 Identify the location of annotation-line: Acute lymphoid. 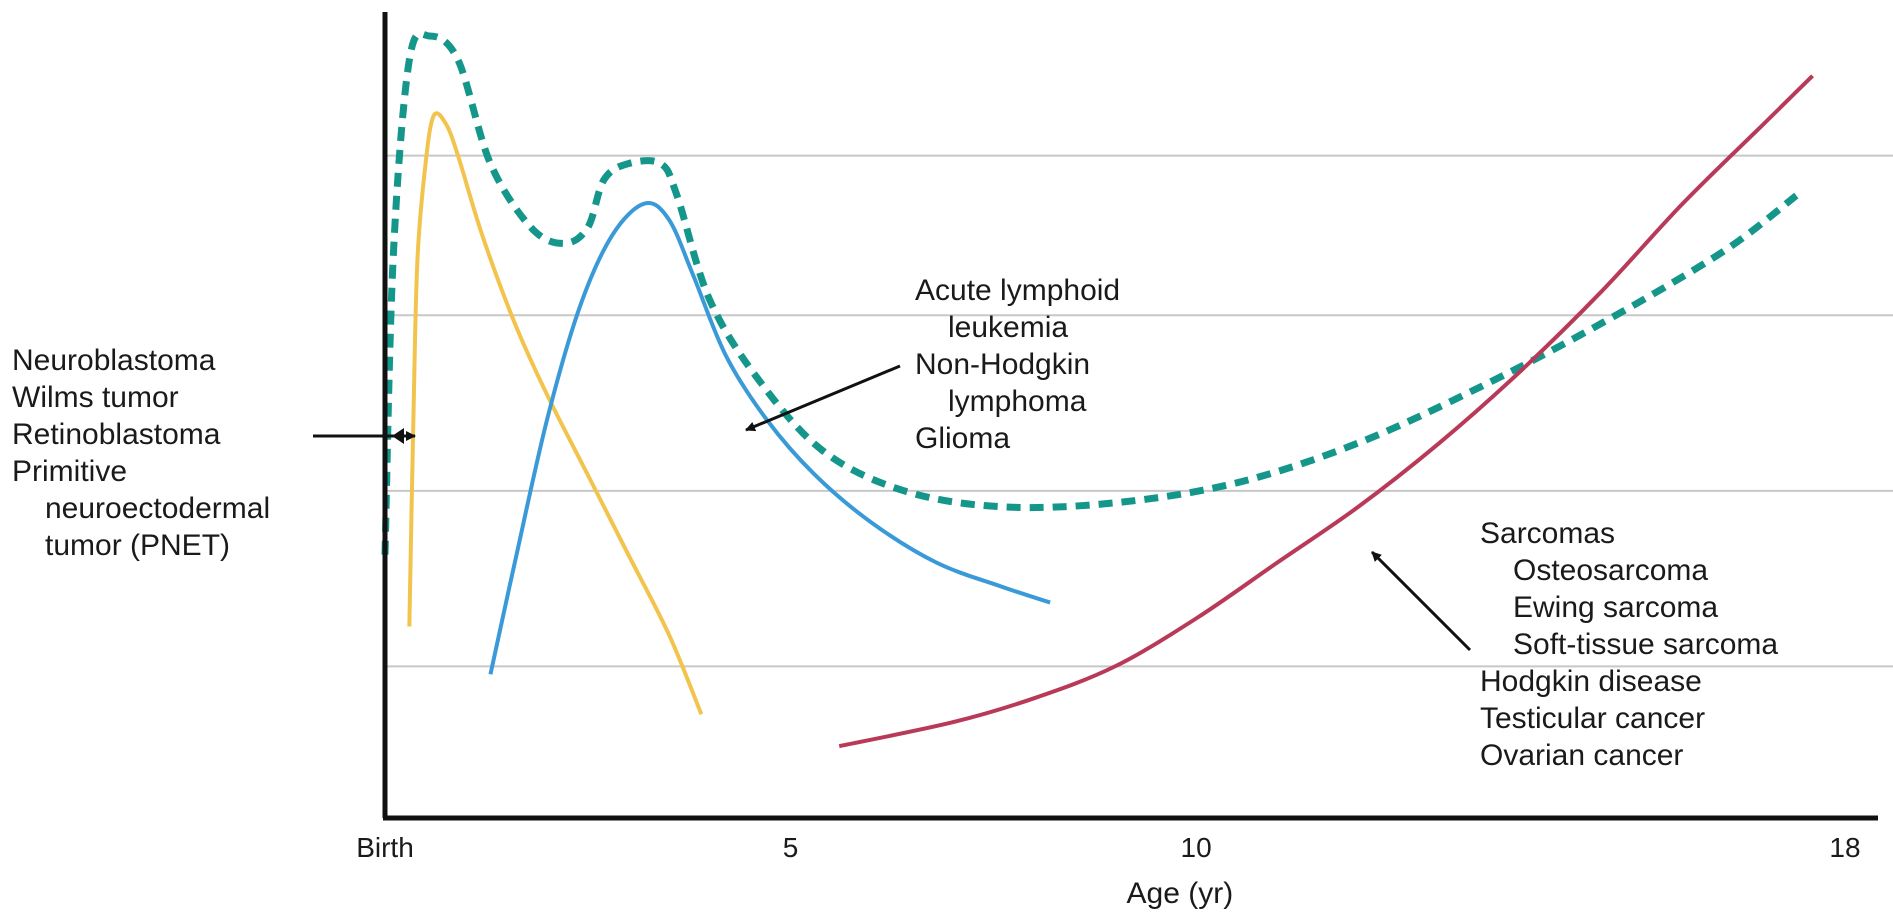
(1017, 290).